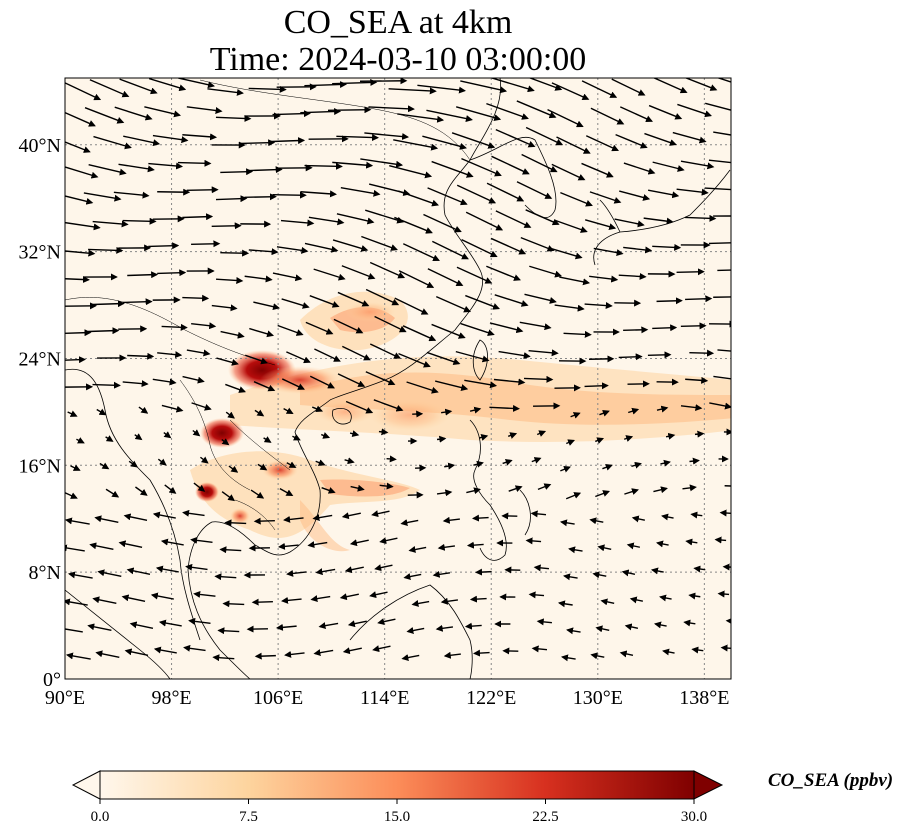  Describe the element at coordinates (40, 146) in the screenshot. I see `lat-tick-label: 40°N` at that location.